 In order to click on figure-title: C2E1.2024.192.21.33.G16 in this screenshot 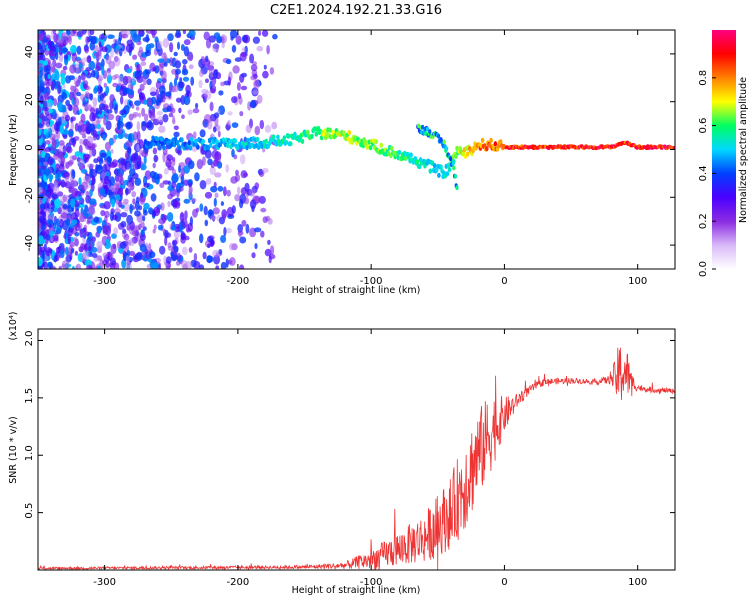, I will do `click(356, 10)`.